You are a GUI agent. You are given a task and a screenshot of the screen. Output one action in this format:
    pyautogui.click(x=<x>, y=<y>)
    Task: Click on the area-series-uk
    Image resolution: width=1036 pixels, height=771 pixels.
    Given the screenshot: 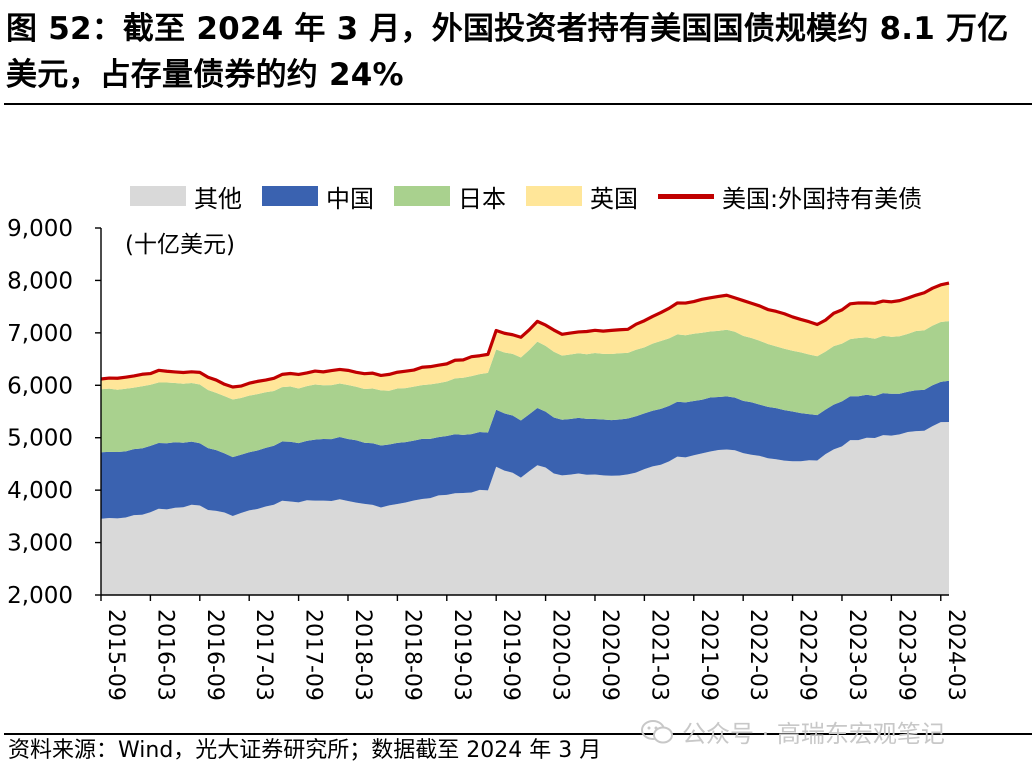 What is the action you would take?
    pyautogui.click(x=525, y=341)
    